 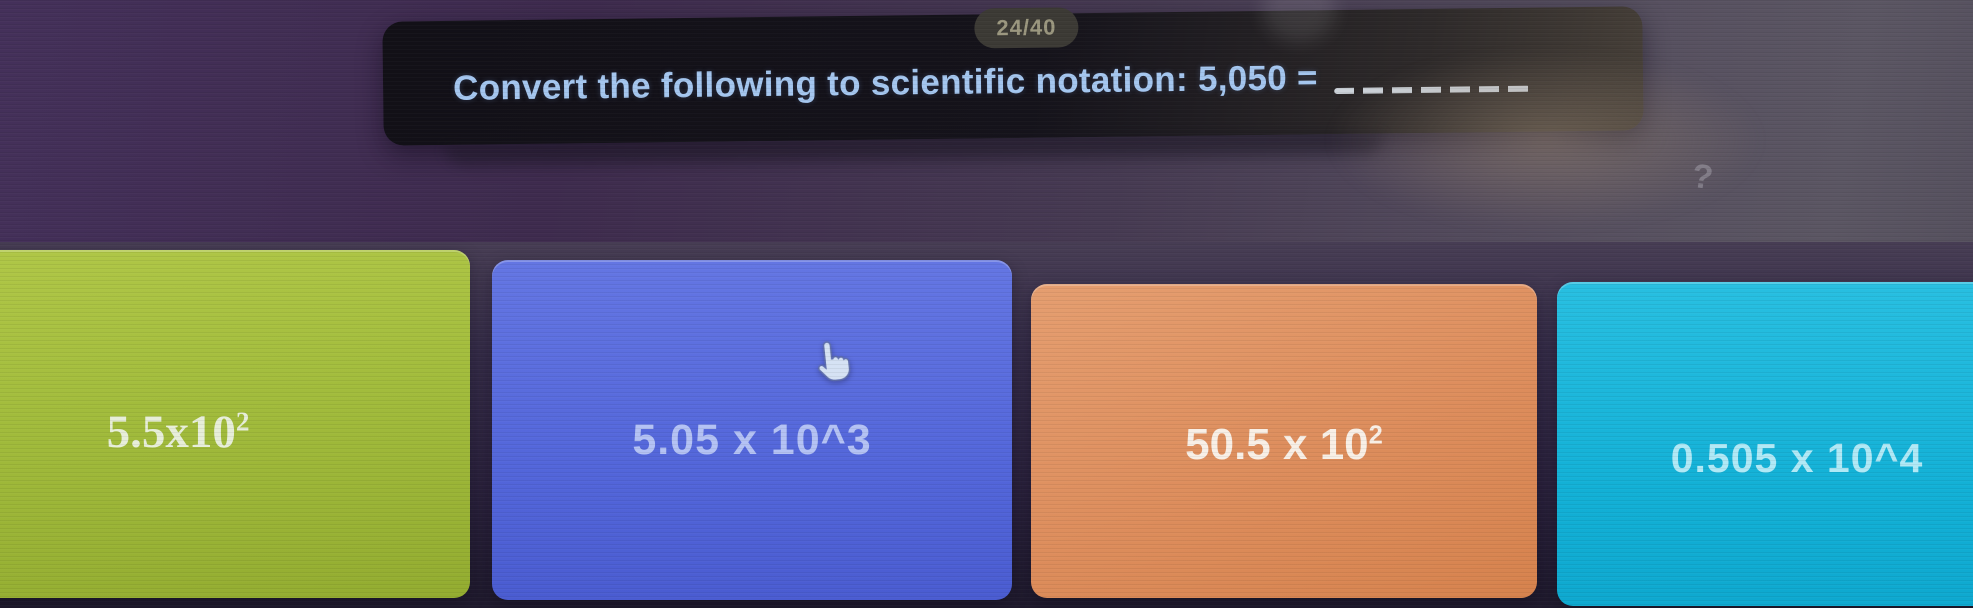 What do you see at coordinates (1277, 444) in the screenshot?
I see `answer-text-base: 50.5 x 10` at bounding box center [1277, 444].